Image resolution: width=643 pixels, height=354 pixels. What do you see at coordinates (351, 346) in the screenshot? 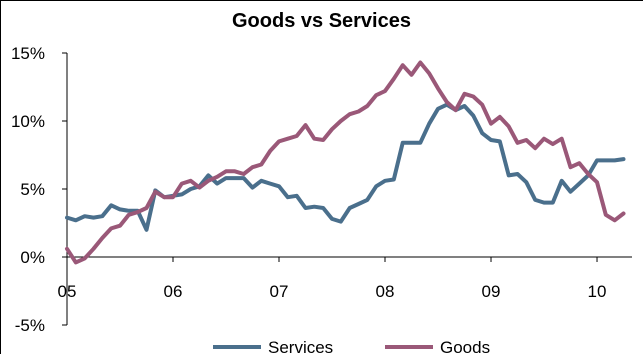
I see `chart-legend: Services Goods` at bounding box center [351, 346].